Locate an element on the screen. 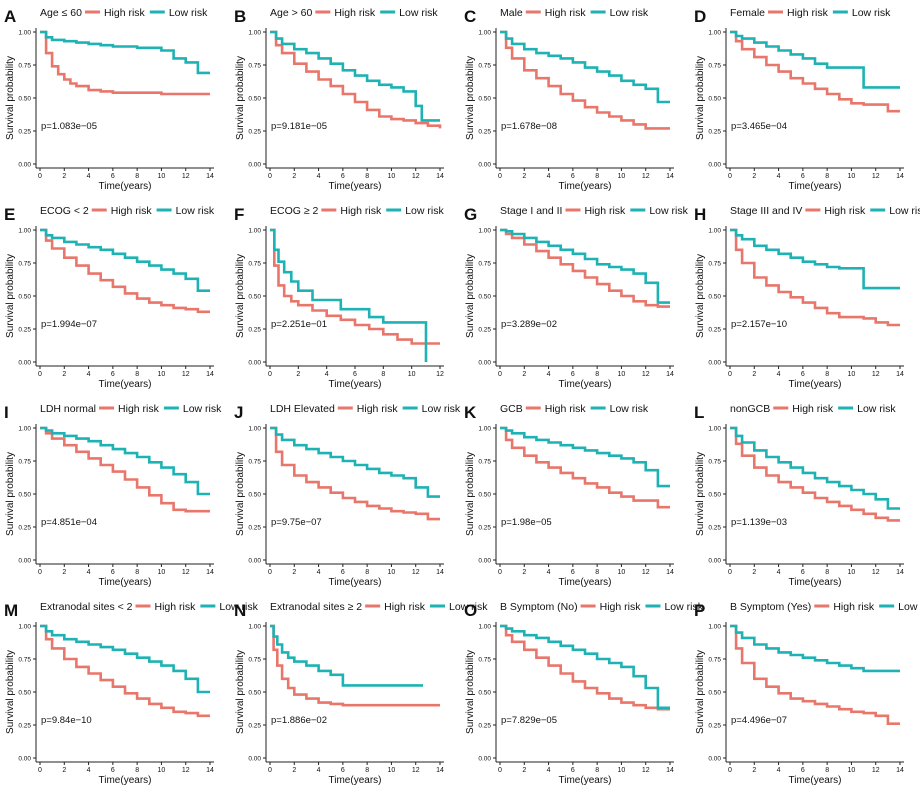  p-value: p=9.181e−05 is located at coordinates (299, 126).